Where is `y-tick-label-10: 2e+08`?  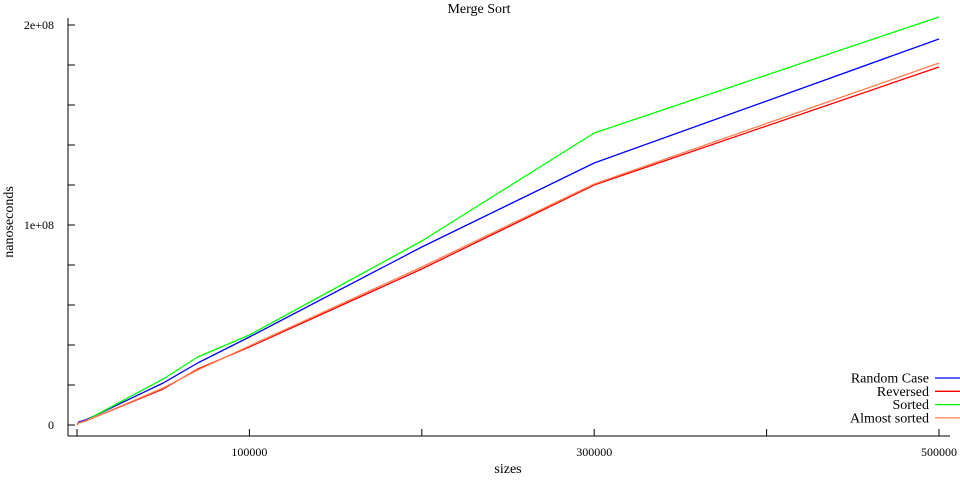
y-tick-label-10: 2e+08 is located at coordinates (39, 25).